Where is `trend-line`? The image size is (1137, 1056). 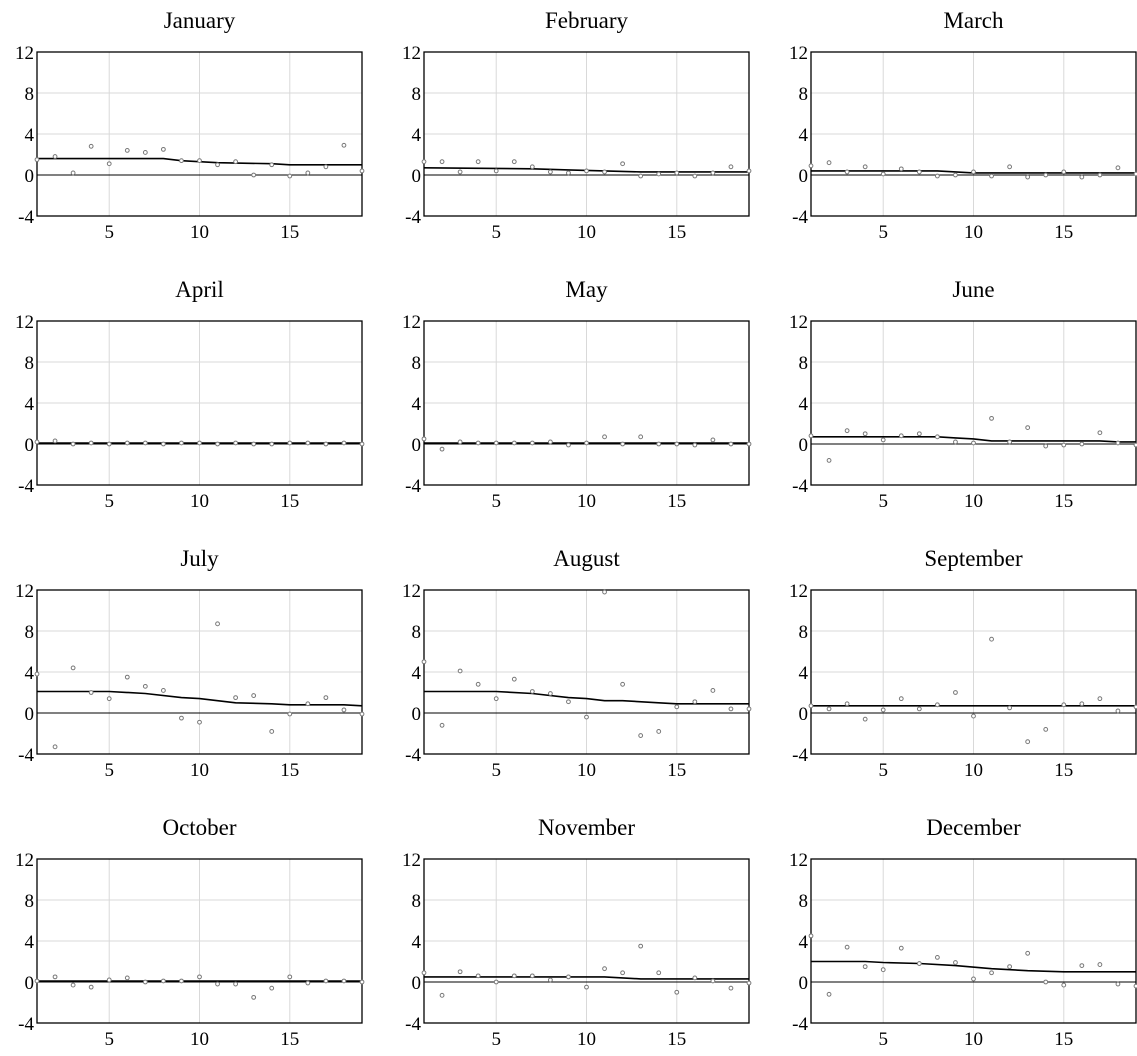 trend-line is located at coordinates (586, 697).